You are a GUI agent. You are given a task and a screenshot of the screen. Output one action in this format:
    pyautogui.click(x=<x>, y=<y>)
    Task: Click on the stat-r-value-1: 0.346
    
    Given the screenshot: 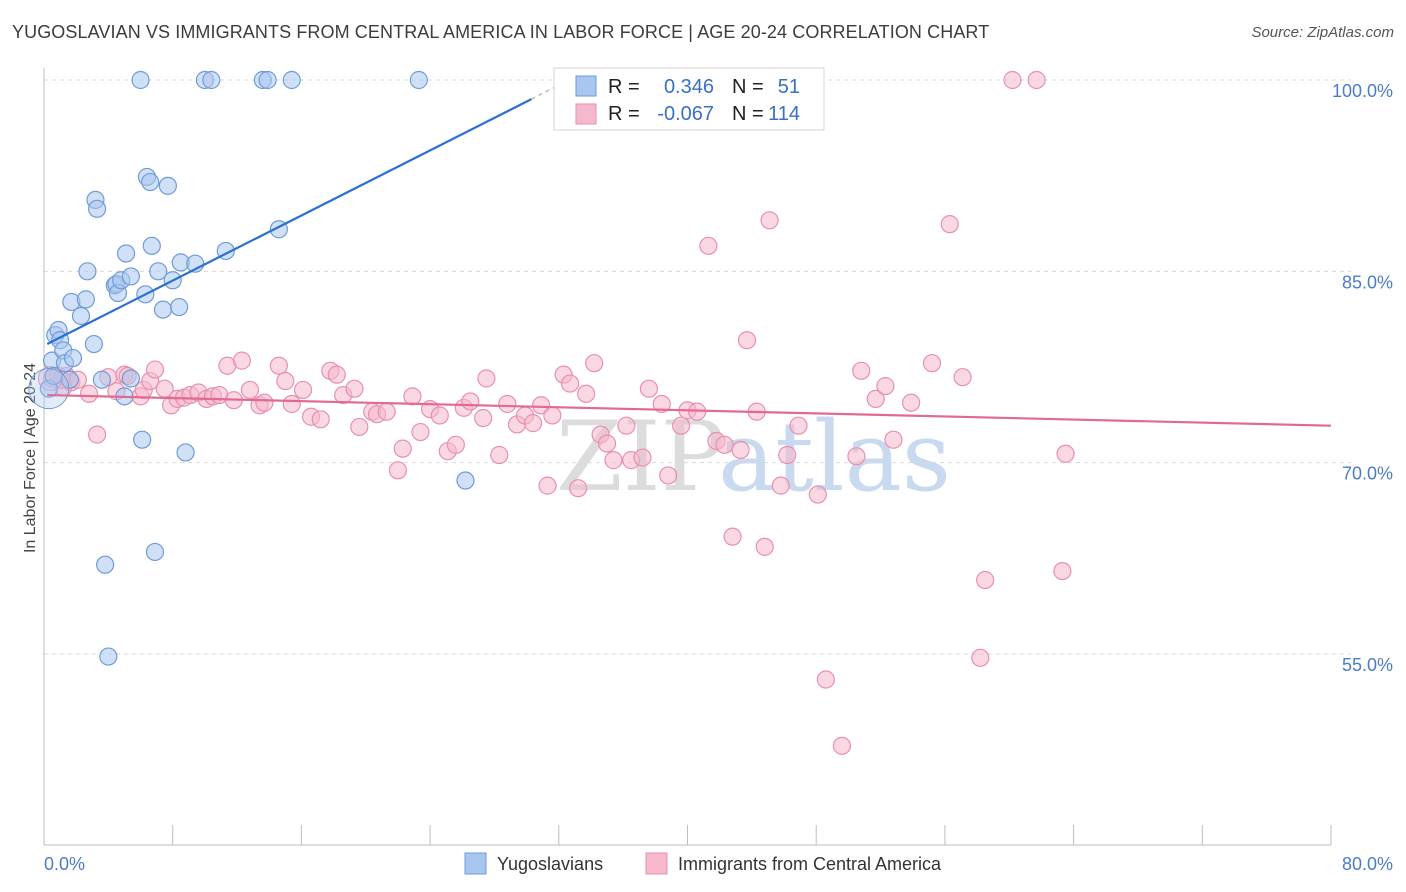 What is the action you would take?
    pyautogui.click(x=689, y=87)
    